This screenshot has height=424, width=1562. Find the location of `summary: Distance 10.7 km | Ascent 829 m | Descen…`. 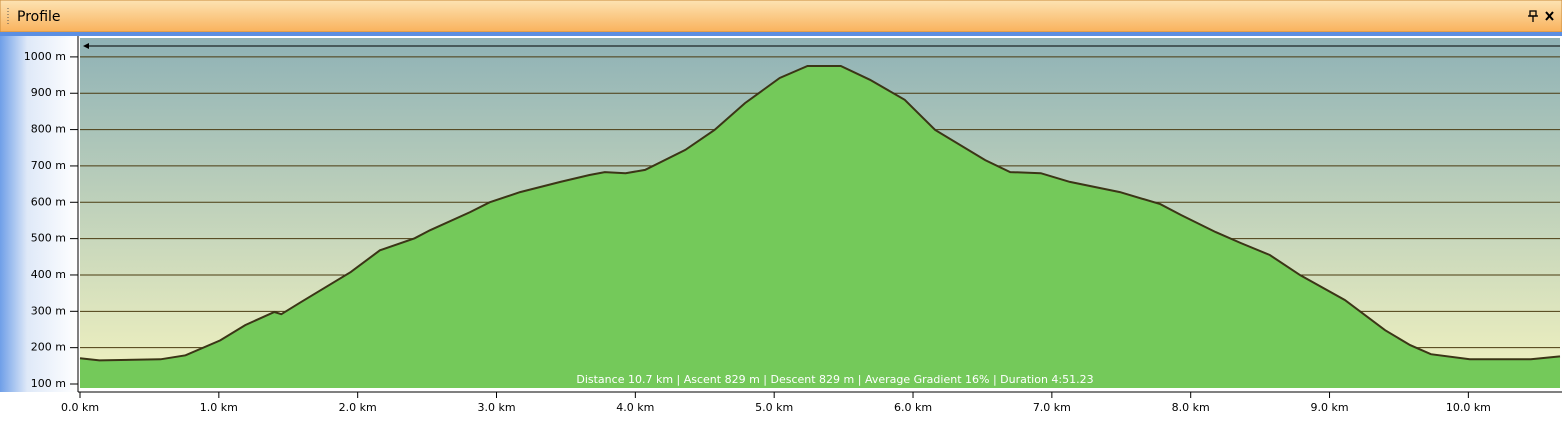

summary: Distance 10.7 km | Ascent 829 m | Descen… is located at coordinates (834, 379).